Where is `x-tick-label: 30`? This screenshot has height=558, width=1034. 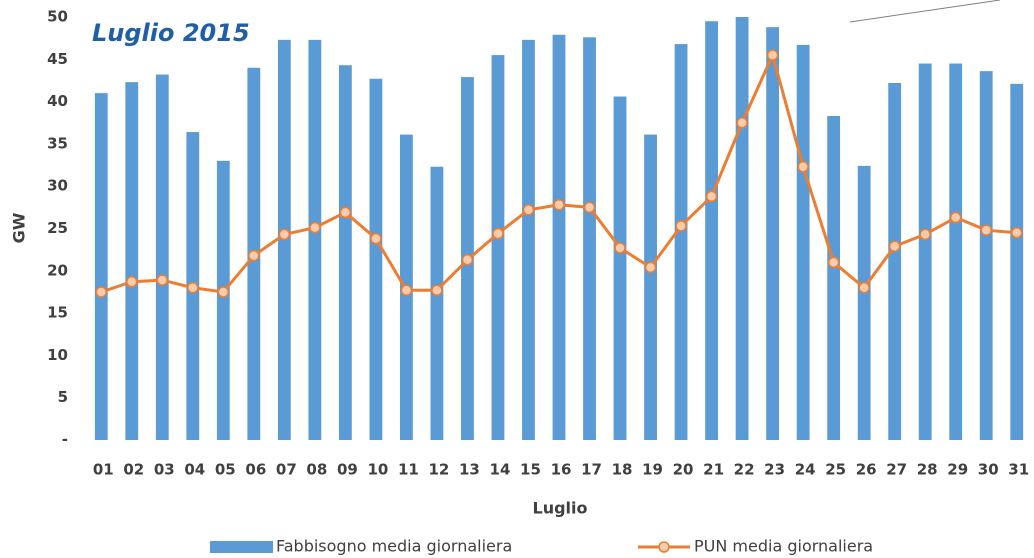
x-tick-label: 30 is located at coordinates (988, 470).